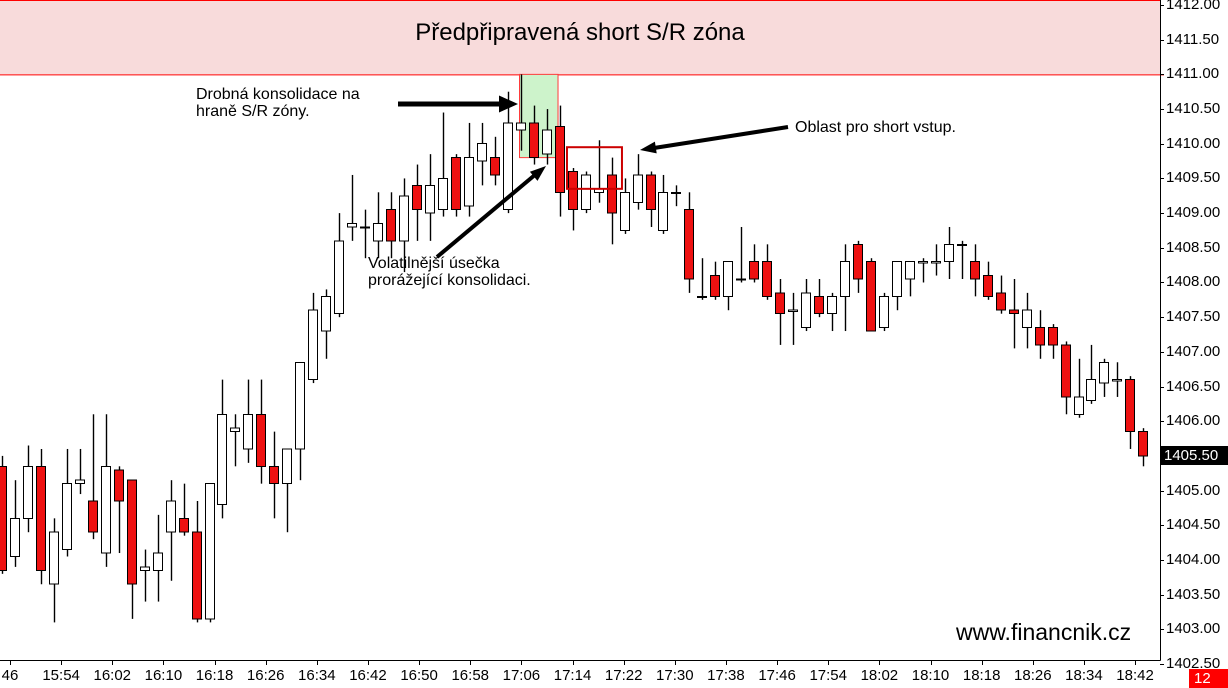 The image size is (1228, 688). What do you see at coordinates (648, 147) in the screenshot?
I see `entry-arrow-head` at bounding box center [648, 147].